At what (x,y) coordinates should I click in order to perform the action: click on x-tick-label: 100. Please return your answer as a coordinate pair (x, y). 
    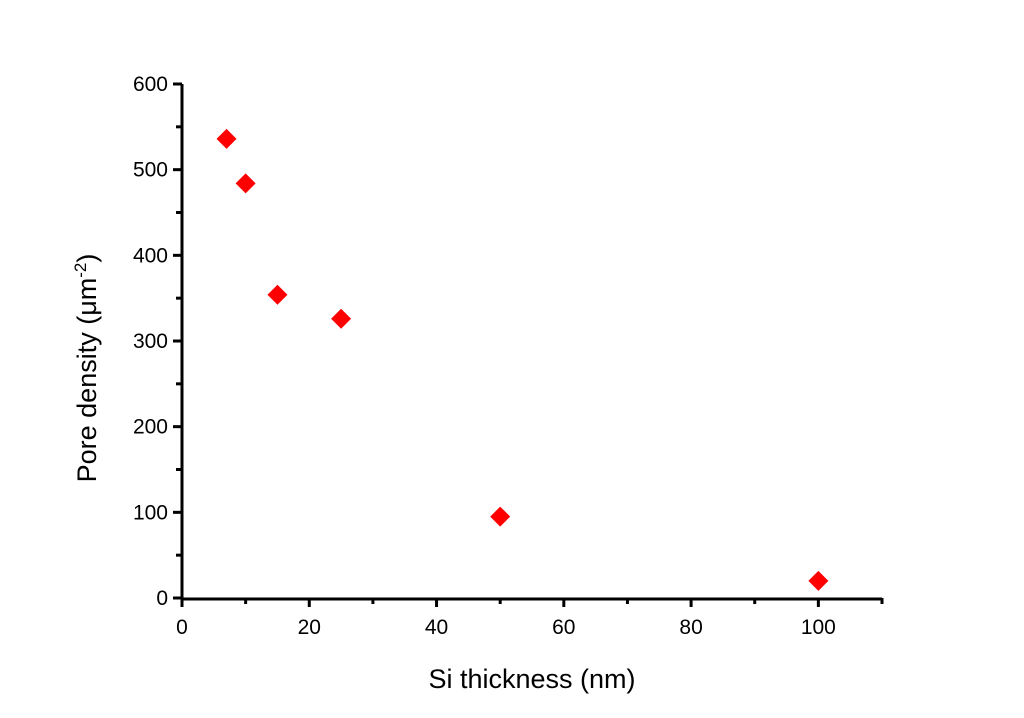
    Looking at the image, I should click on (818, 627).